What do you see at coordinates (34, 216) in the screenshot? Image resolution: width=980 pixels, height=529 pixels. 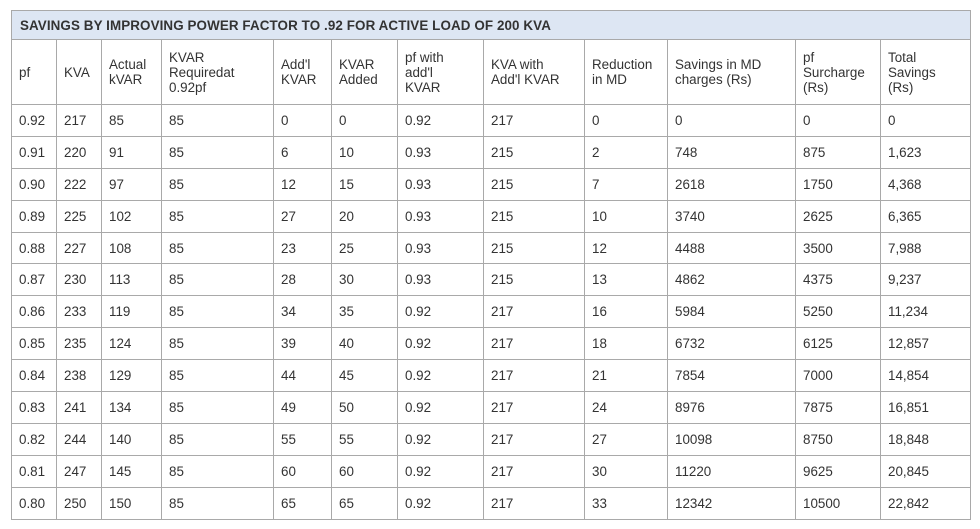 I see `table-cell: 0.89` at bounding box center [34, 216].